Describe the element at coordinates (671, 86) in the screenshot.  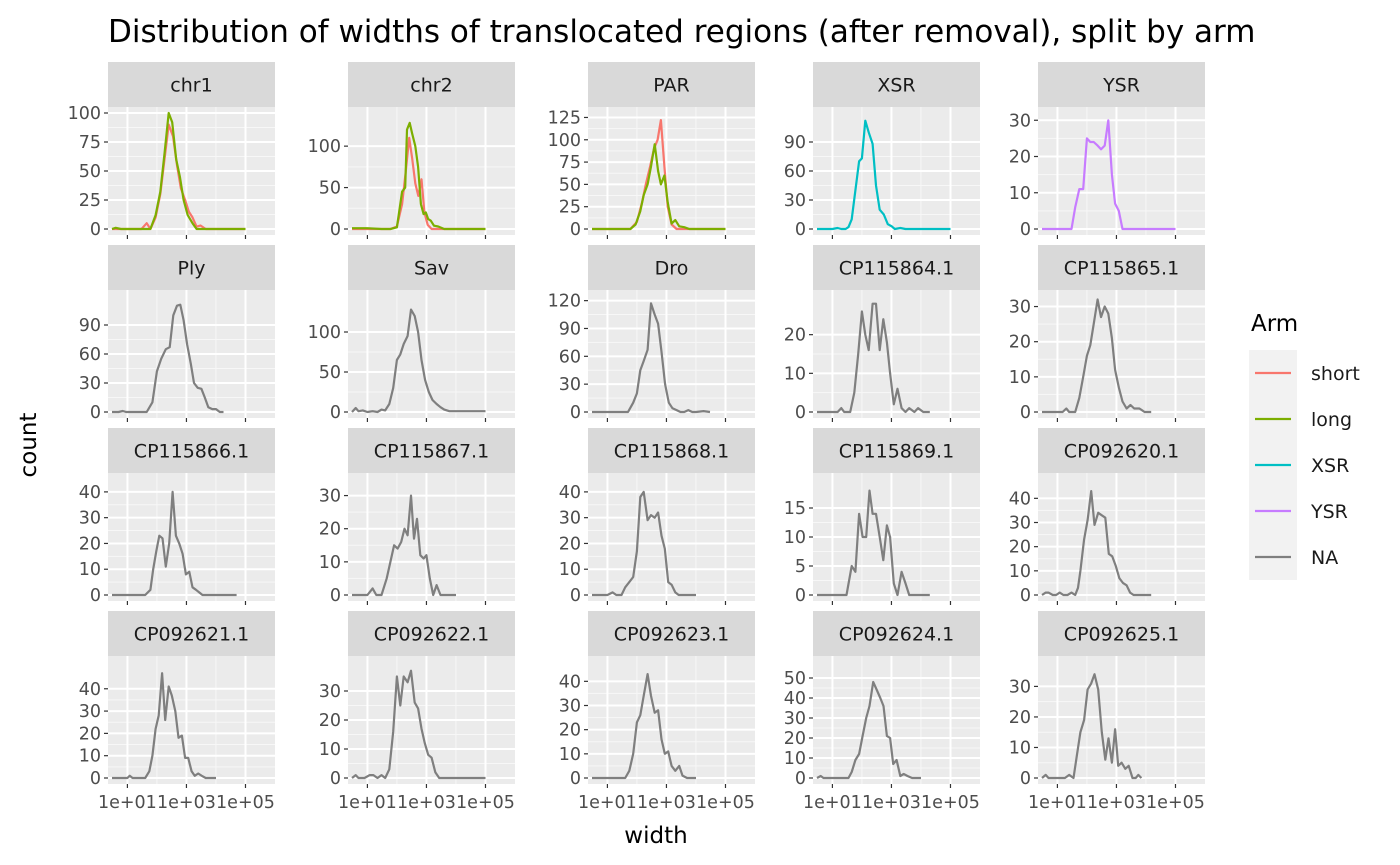
I see `facet-strip-label: PAR` at that location.